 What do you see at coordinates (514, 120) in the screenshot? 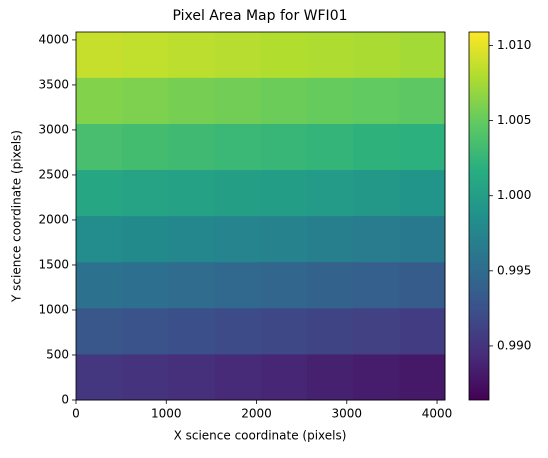
I see `colorbar-tick-label: 1.005` at bounding box center [514, 120].